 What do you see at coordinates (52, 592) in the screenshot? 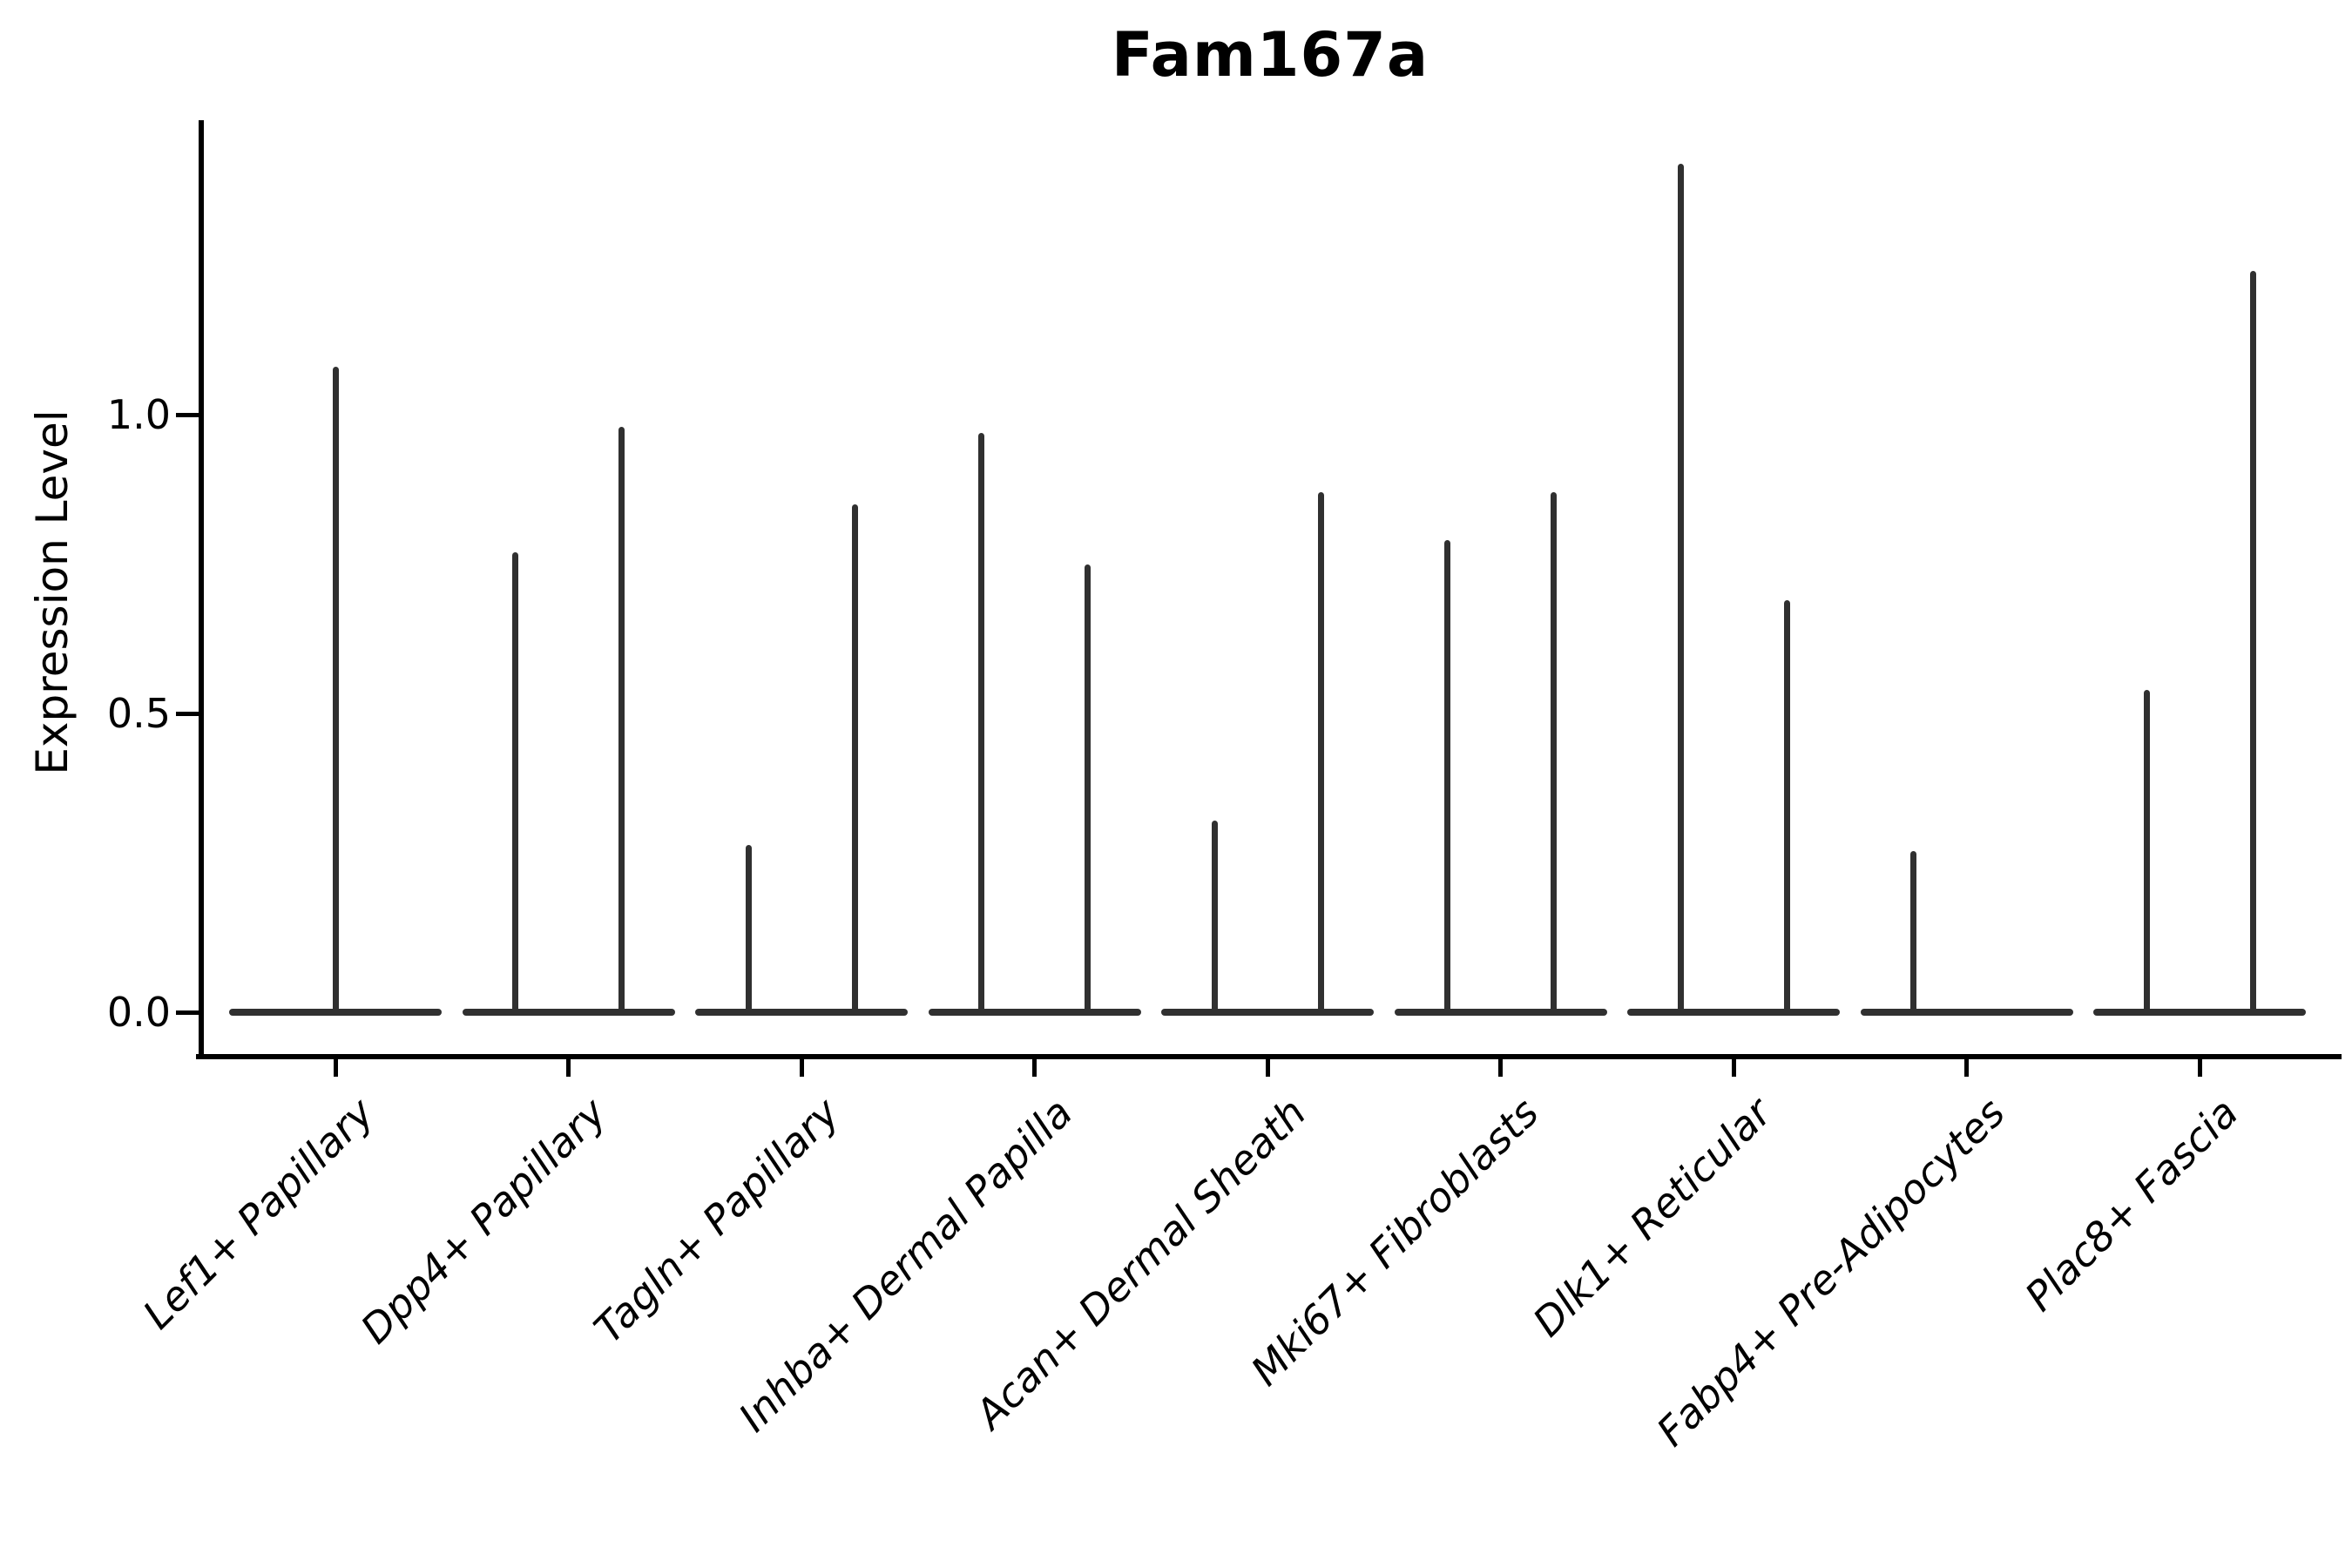
I see `y-axis-label: Expression Level` at bounding box center [52, 592].